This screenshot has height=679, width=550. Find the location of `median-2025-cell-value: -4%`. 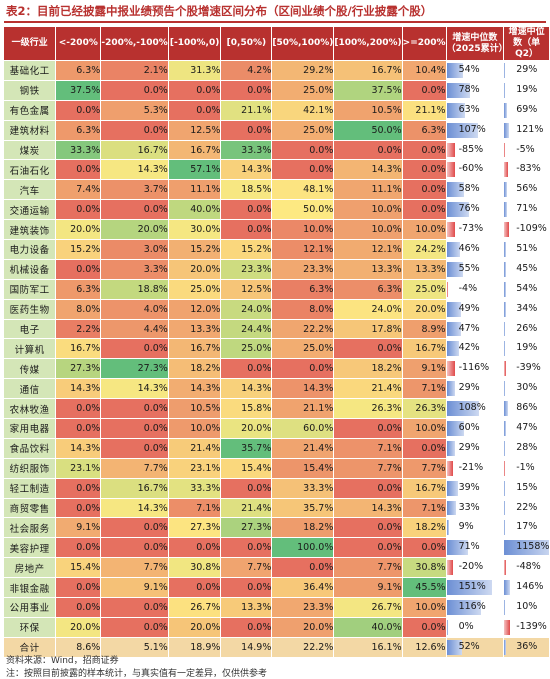

median-2025-cell-value: -4% is located at coordinates (468, 288).